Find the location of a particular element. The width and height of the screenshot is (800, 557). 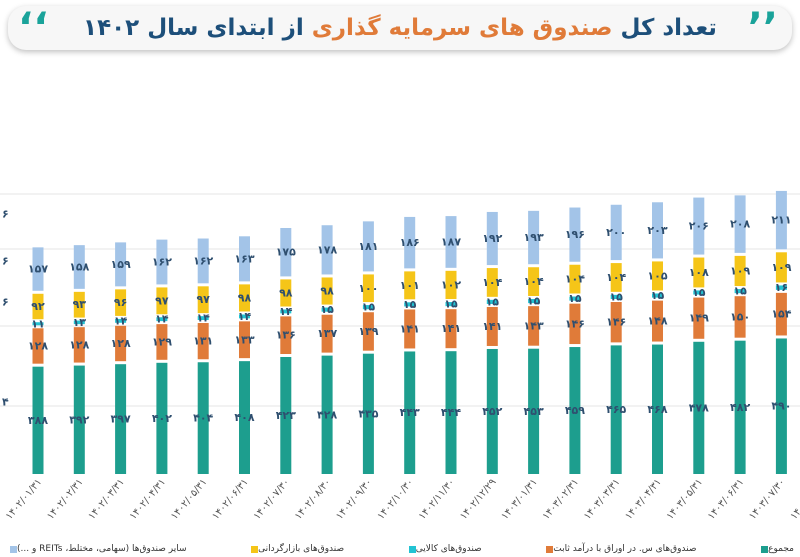

data-label-s0-c8: ۴۳۵ is located at coordinates (368, 413).